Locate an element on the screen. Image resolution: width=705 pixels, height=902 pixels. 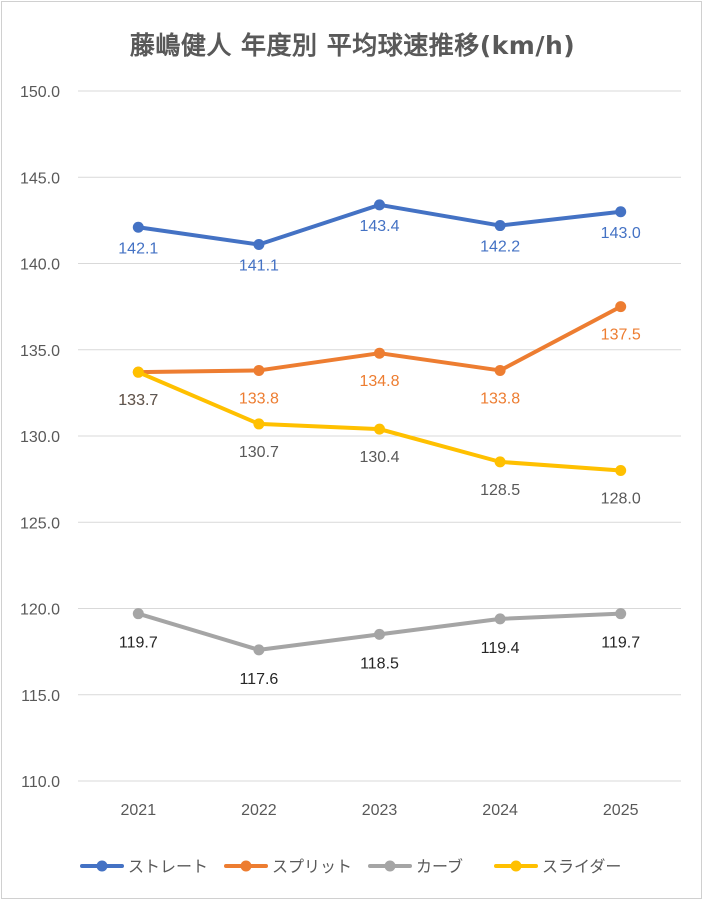
chart-title: 藤嶋健人 年度別 平均球速推移(km/h) is located at coordinates (352, 45).